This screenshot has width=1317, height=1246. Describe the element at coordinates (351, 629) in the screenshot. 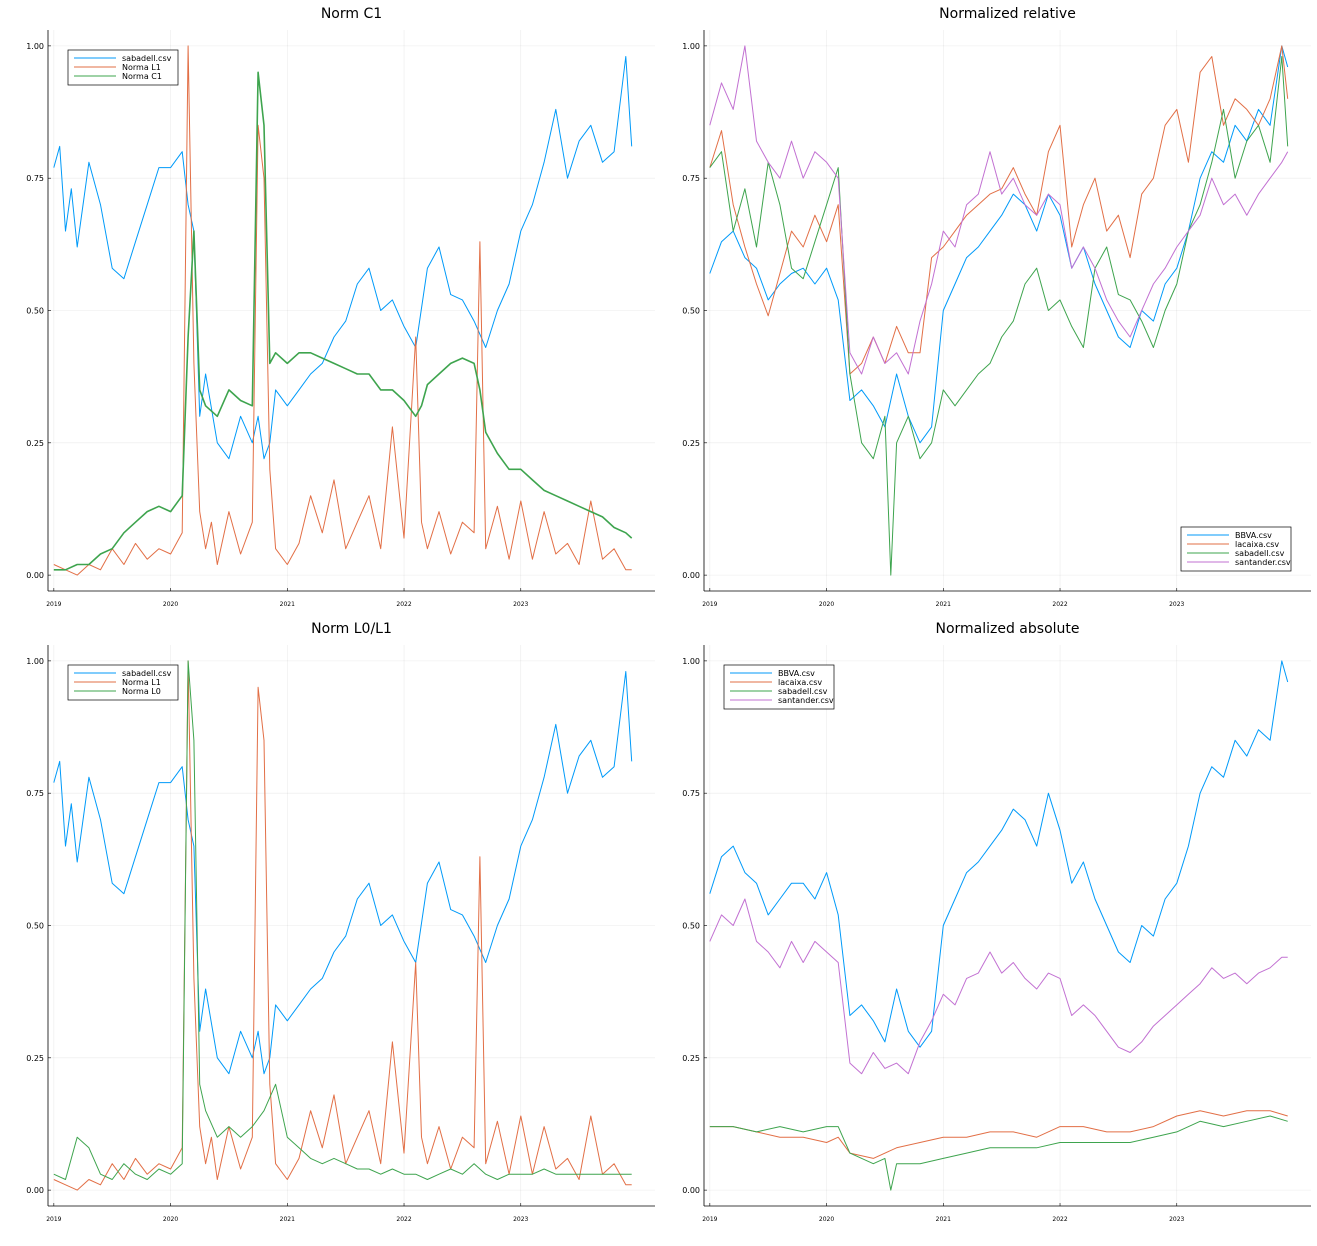

I see `chart-title: Norm L0/L1` at that location.